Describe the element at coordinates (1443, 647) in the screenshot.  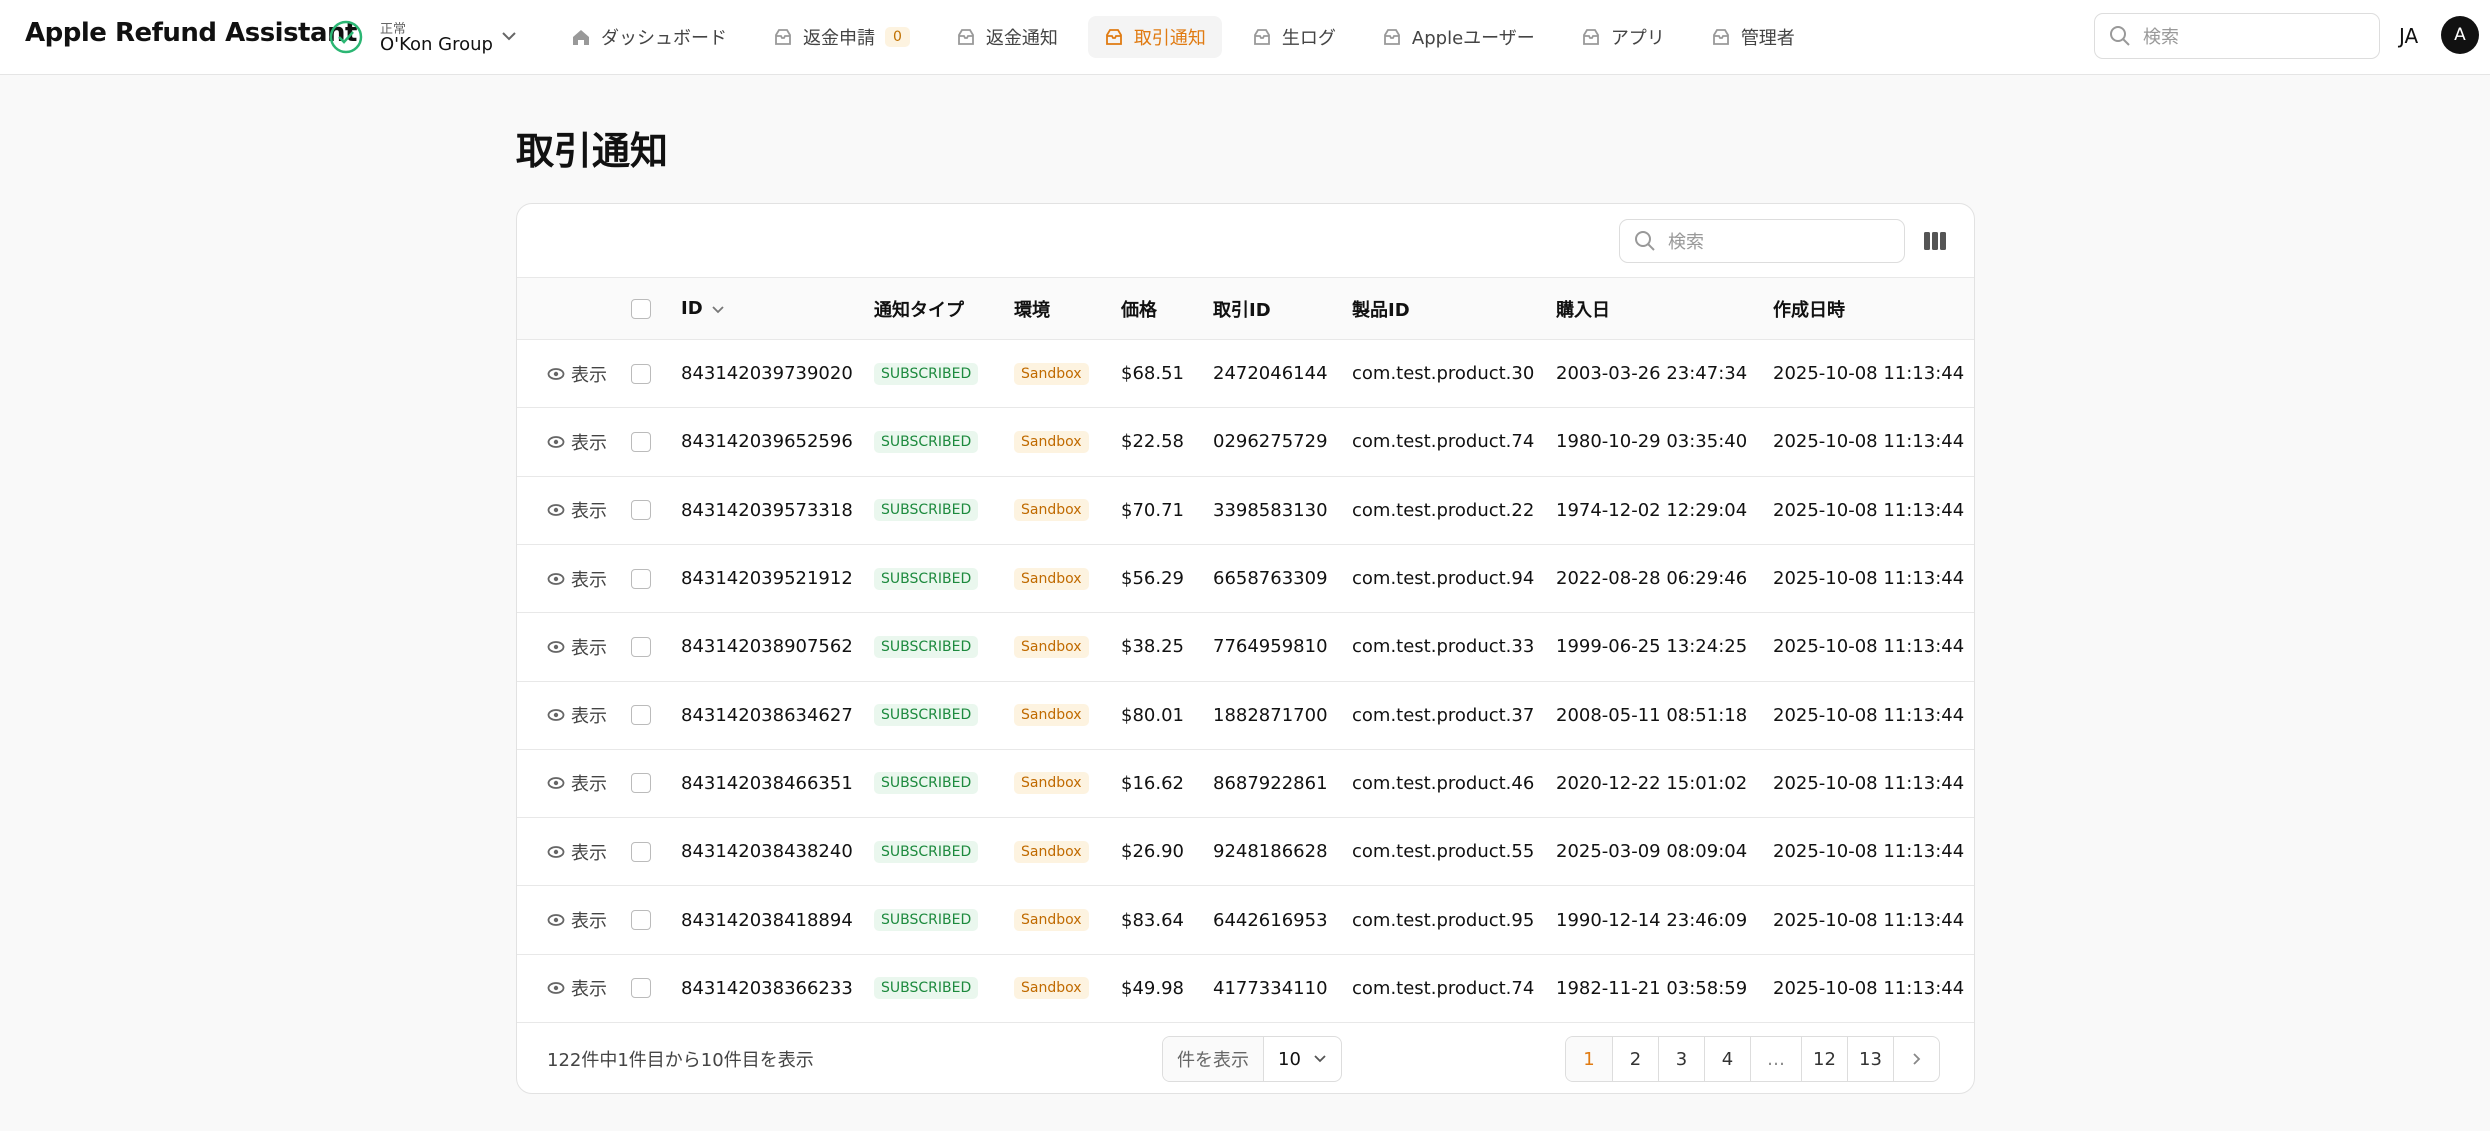
I see `cell-text: com.test.product.33` at that location.